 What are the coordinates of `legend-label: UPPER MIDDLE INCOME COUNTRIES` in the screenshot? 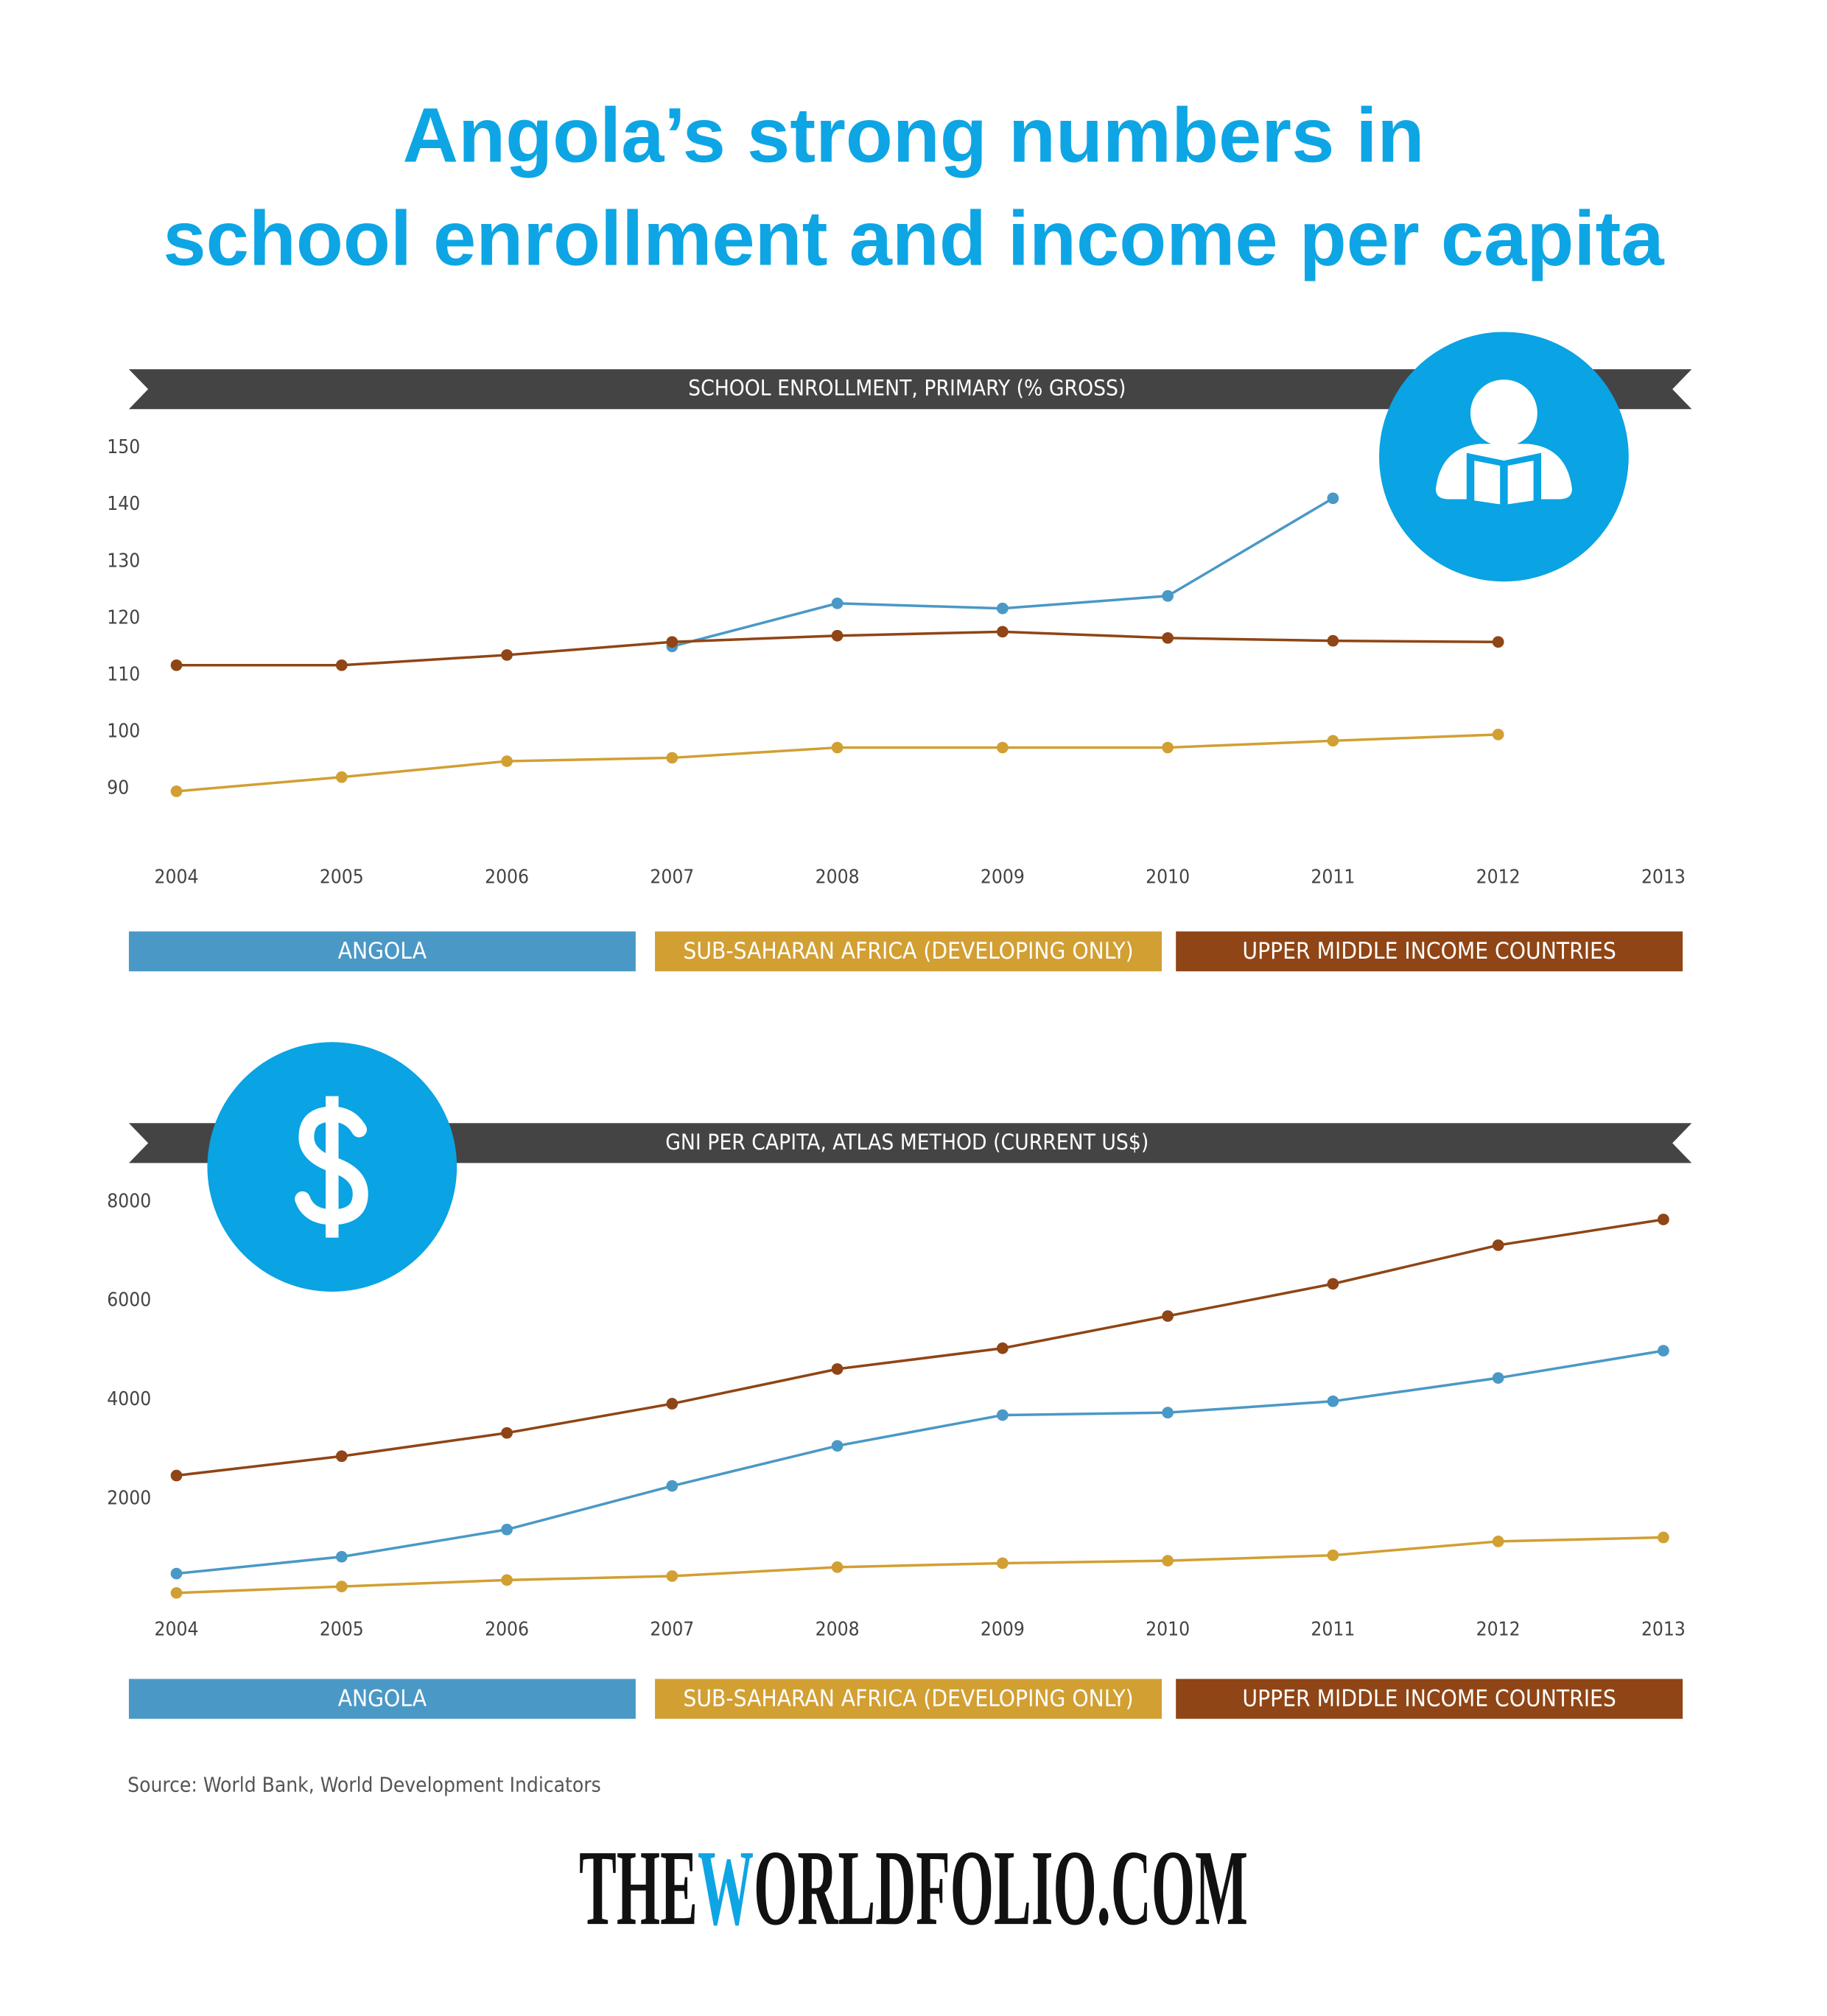 It's located at (1429, 951).